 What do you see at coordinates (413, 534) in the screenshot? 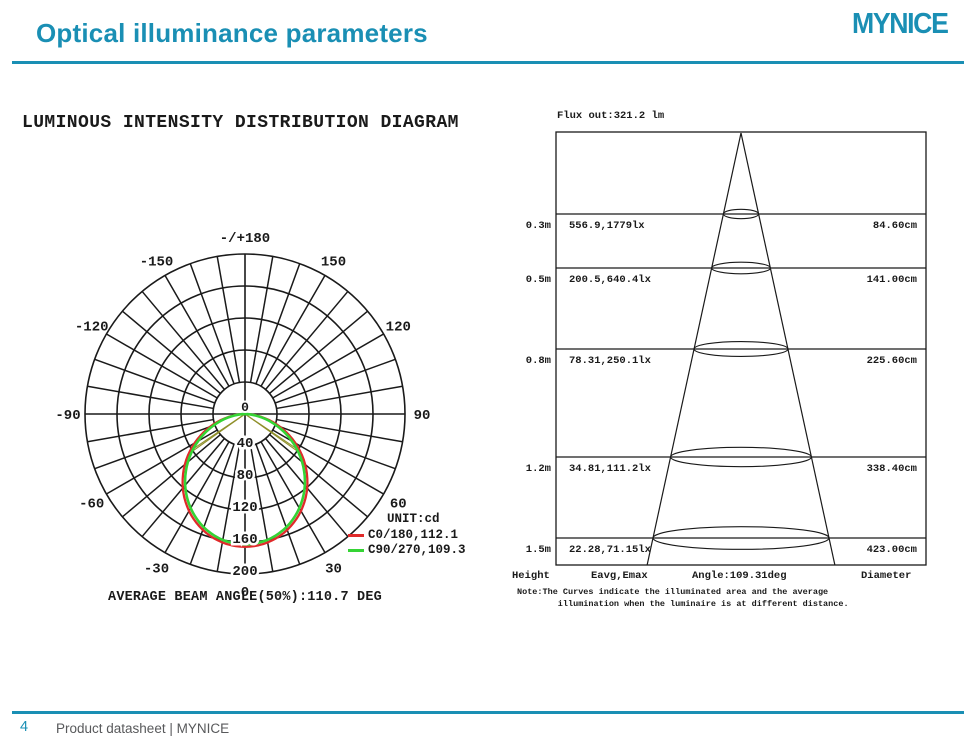
I see `legend-label-c0: C0/180,112.1` at bounding box center [413, 534].